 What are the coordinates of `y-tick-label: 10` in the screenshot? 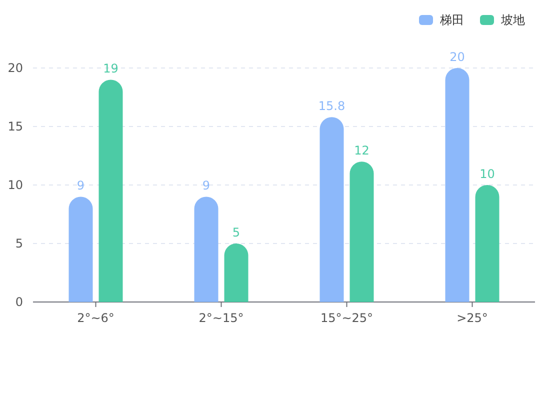 It's located at (15, 185).